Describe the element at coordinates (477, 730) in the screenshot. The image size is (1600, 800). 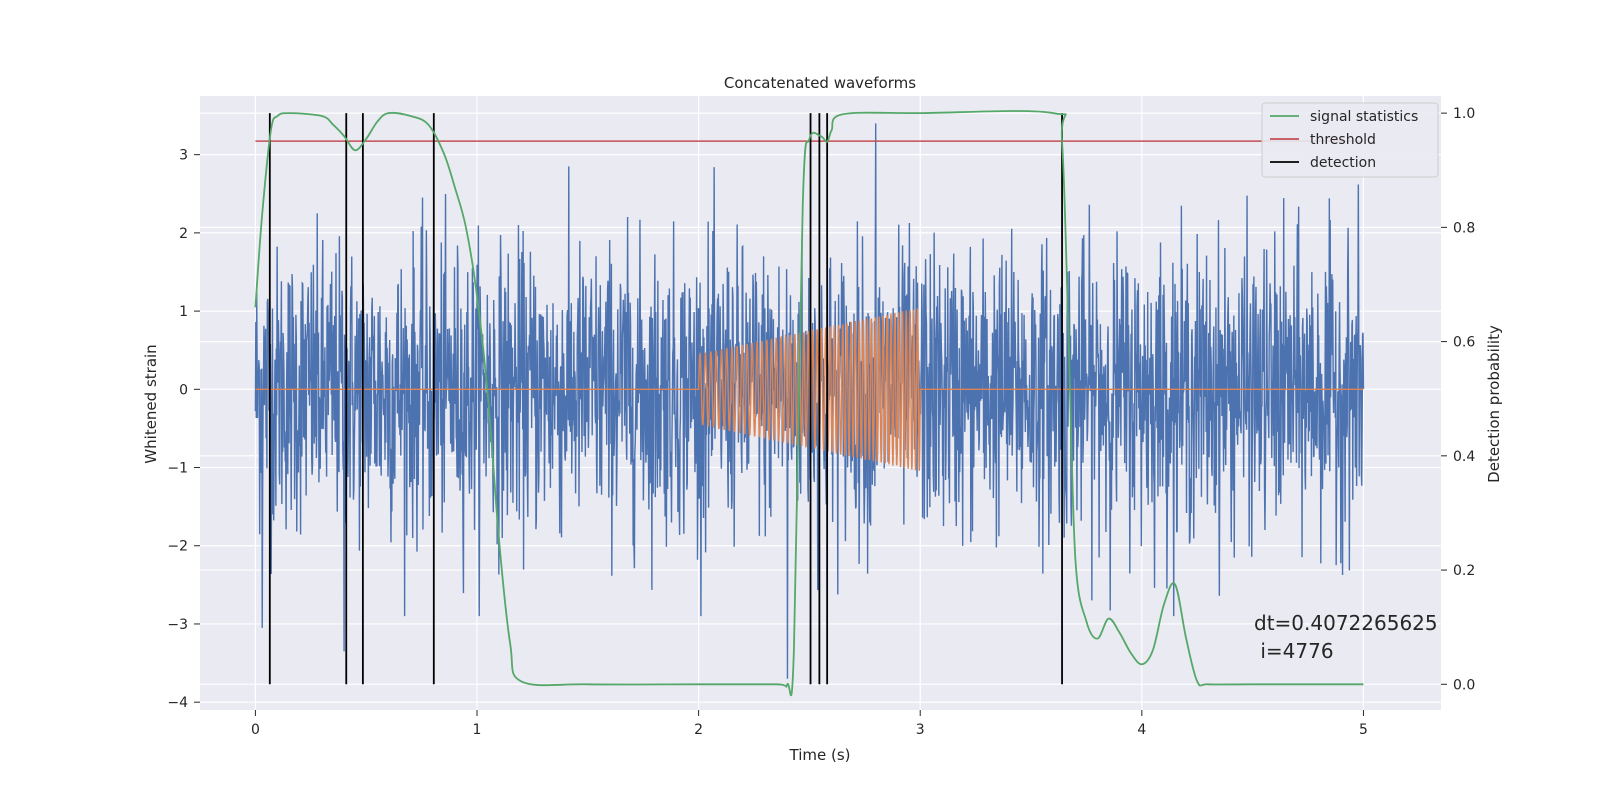
I see `x-tick-label-1: 1` at that location.